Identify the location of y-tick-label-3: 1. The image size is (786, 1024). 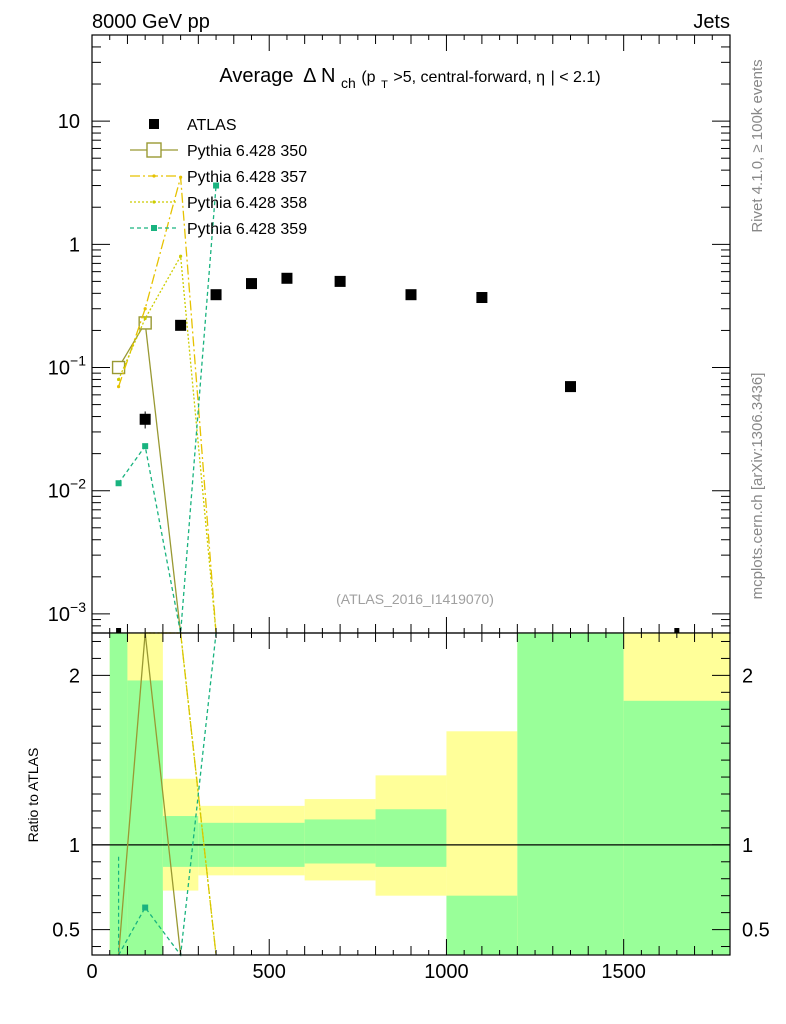
(74, 245).